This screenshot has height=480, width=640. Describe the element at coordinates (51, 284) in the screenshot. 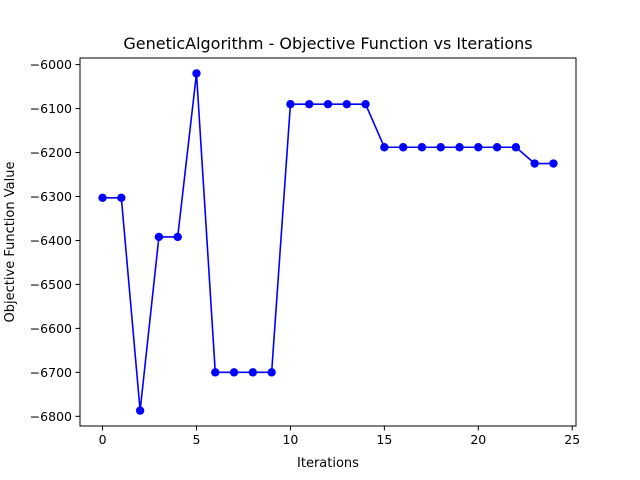

I see `y-tick-label: −6500` at that location.